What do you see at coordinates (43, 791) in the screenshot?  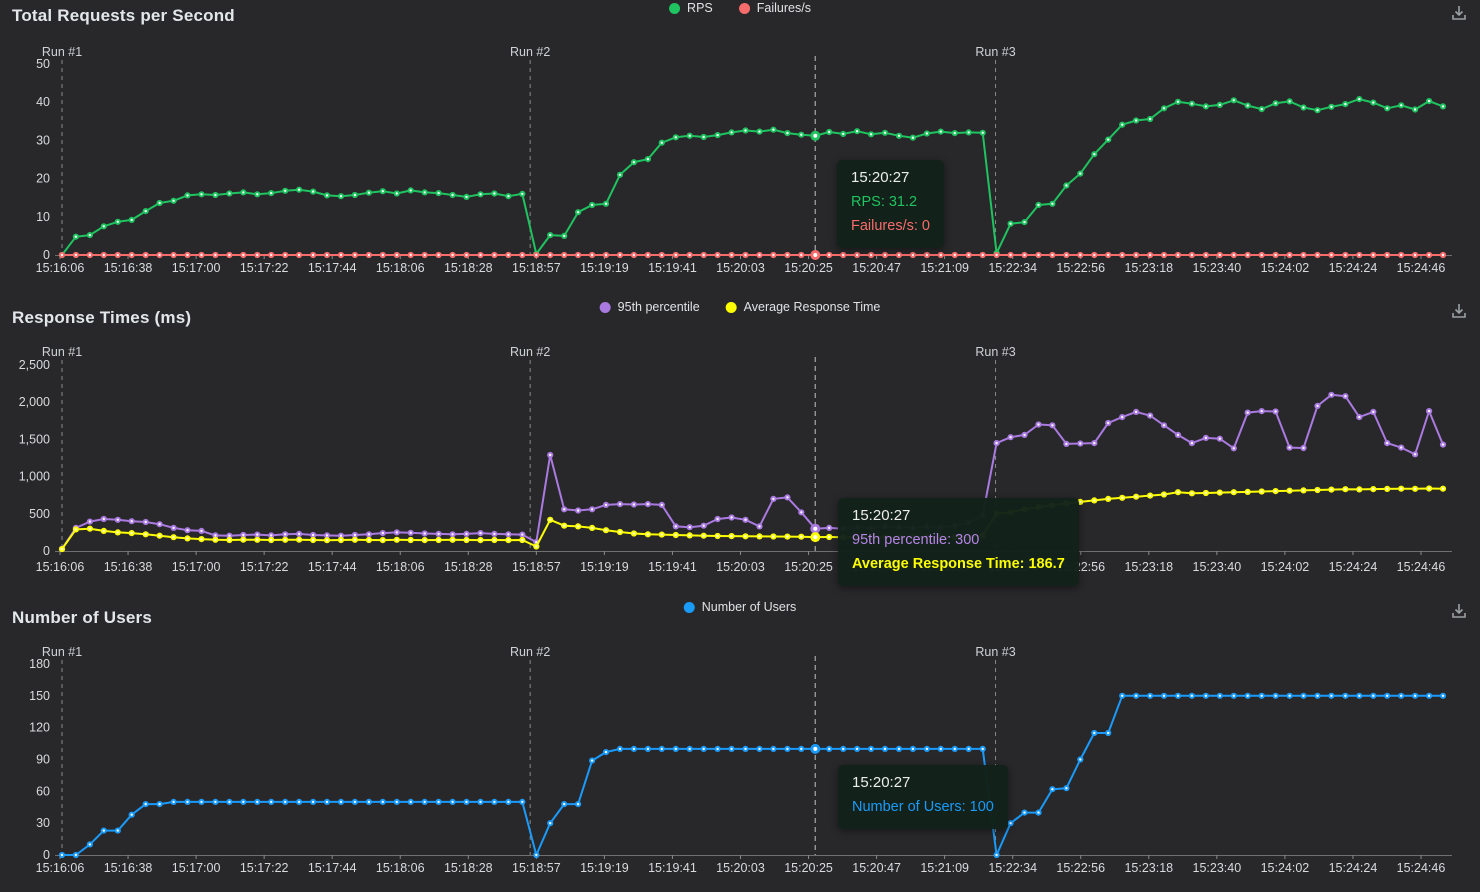 I see `y-tick-label: 60` at bounding box center [43, 791].